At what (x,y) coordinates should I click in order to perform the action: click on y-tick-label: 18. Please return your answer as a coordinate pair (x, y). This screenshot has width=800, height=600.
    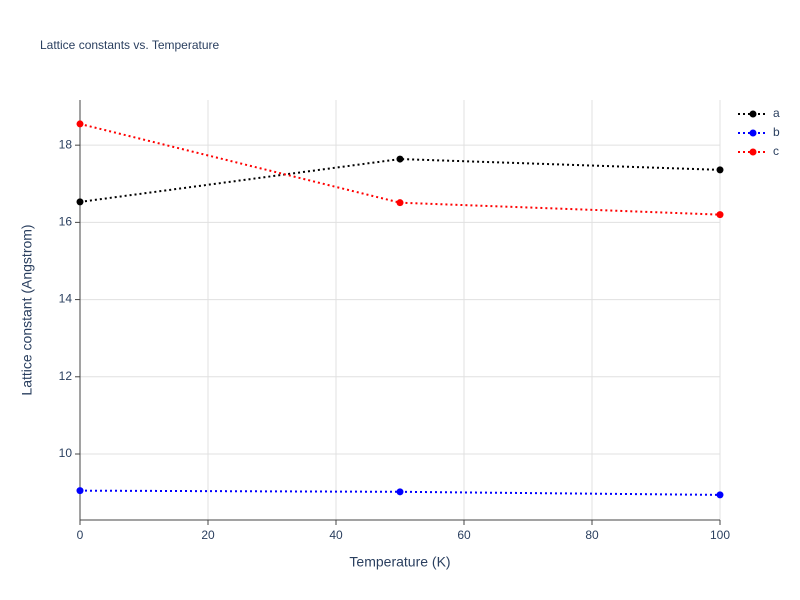
    Looking at the image, I should click on (66, 144).